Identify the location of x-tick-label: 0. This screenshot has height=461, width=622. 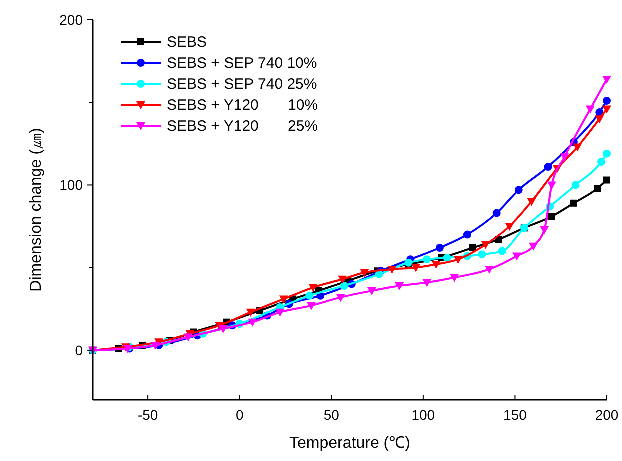
(240, 415).